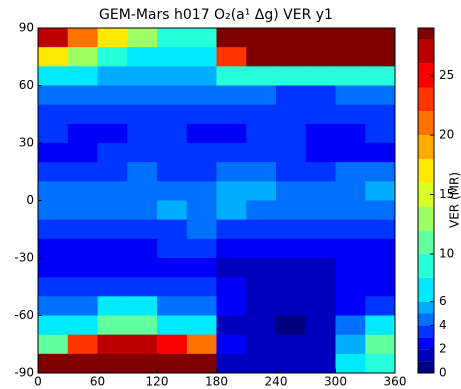  Describe the element at coordinates (97, 382) in the screenshot. I see `x-tick-label: 60` at that location.